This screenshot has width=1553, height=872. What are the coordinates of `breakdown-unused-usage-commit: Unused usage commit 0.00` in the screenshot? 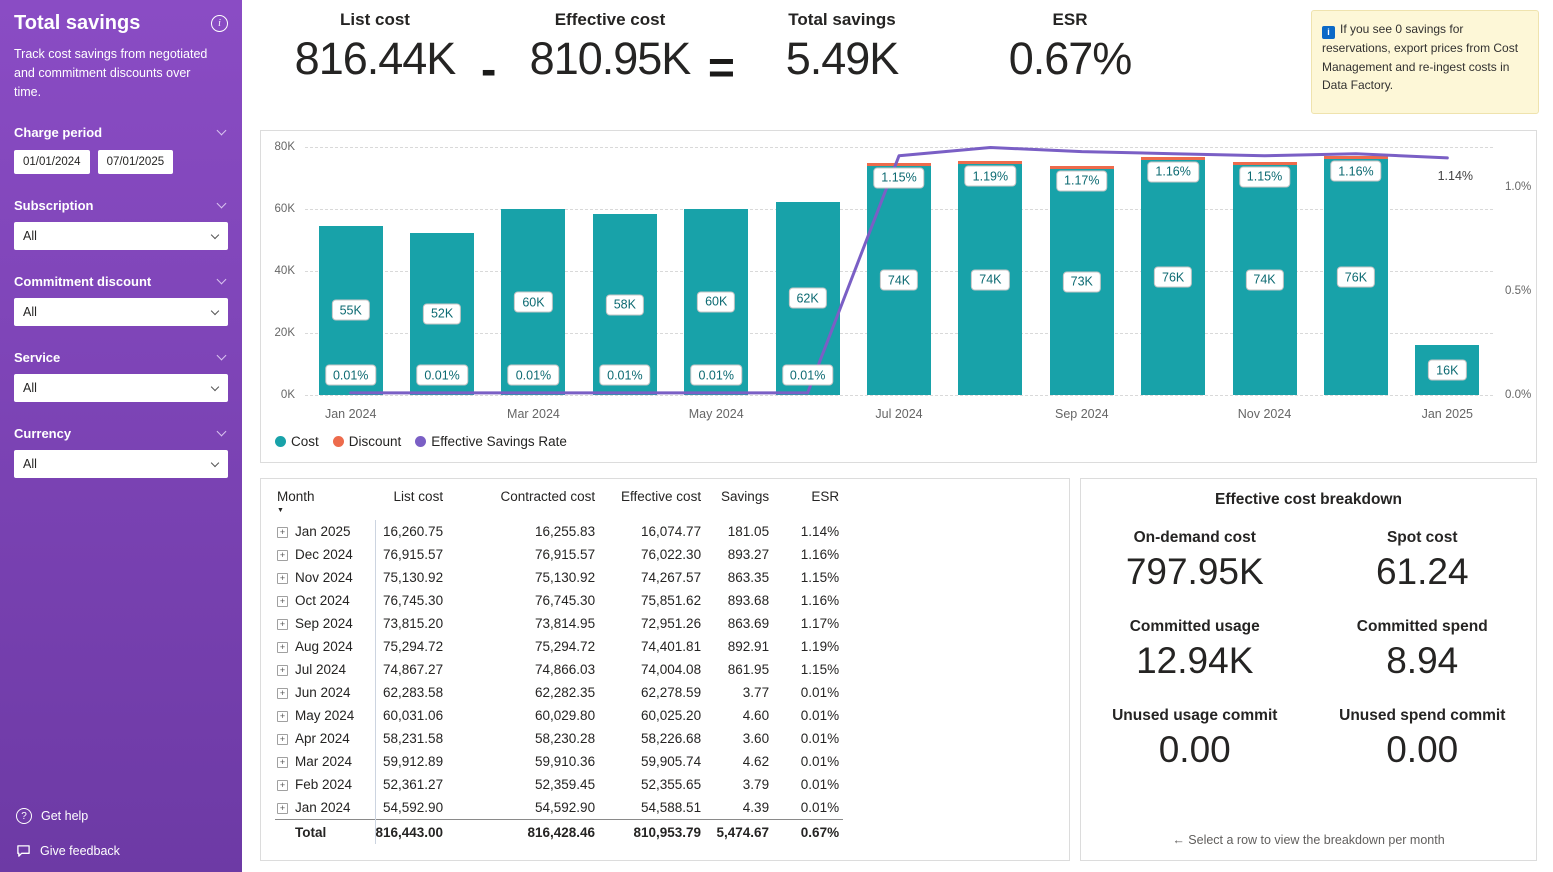 It's located at (1195, 739).